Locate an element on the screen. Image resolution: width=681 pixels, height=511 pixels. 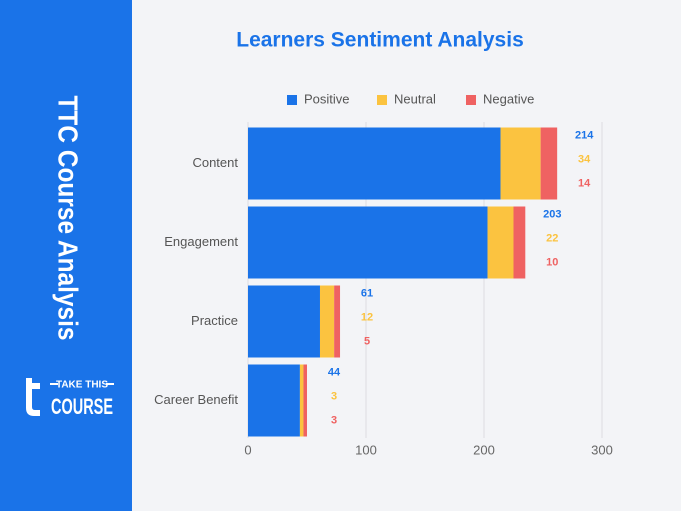
legend-label: Neutral is located at coordinates (415, 98).